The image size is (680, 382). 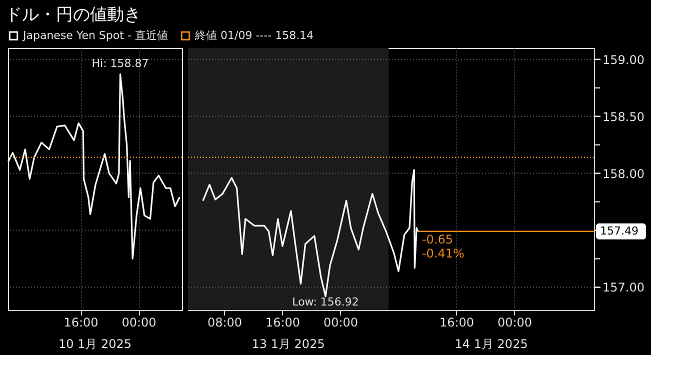 I want to click on x-tick-label: 08:00, so click(x=224, y=323).